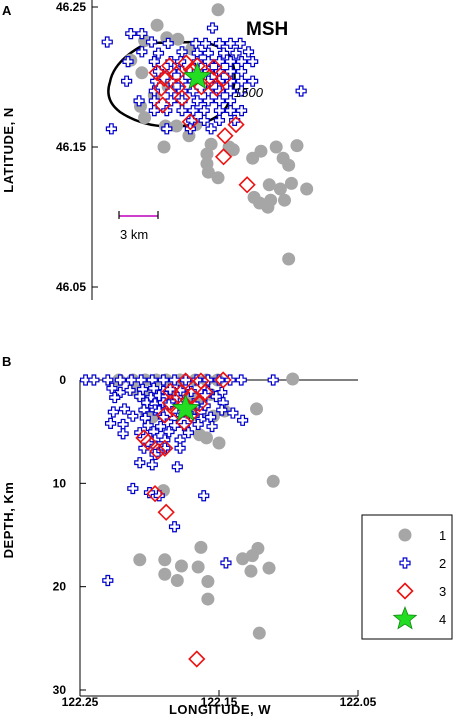 This screenshot has height=718, width=461. Describe the element at coordinates (71, 7) in the screenshot. I see `panel-a-y-tick-label: 46.25` at that location.